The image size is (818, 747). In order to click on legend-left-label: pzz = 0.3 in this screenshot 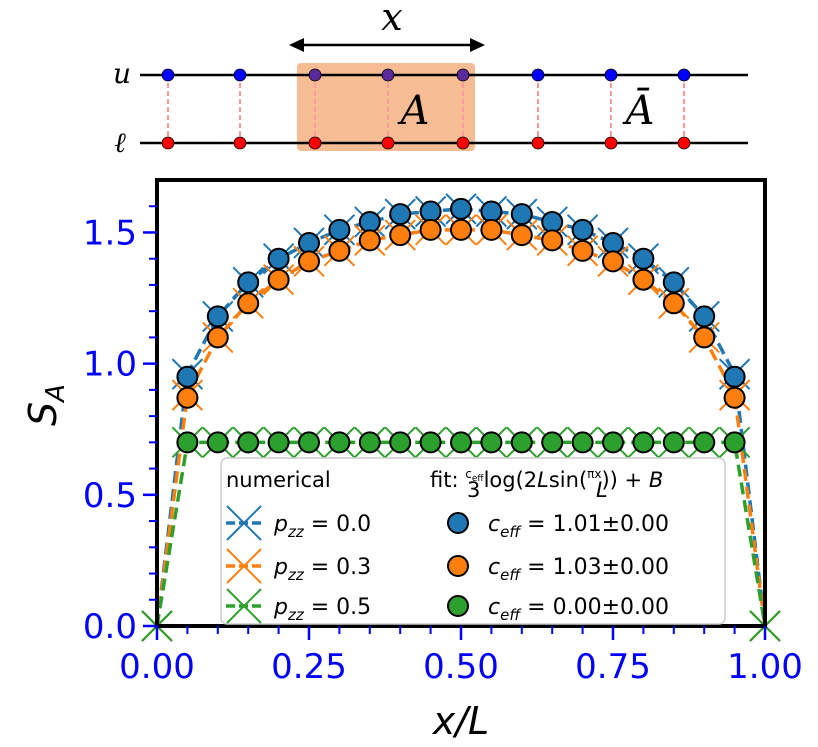, I will do `click(322, 569)`.